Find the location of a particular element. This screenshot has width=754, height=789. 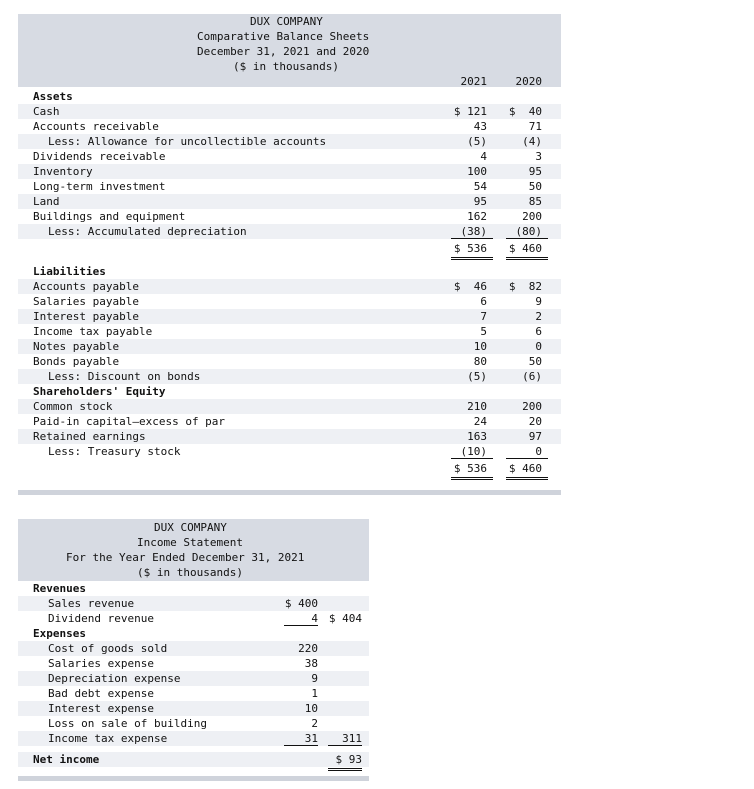

amount: $ 400 is located at coordinates (301, 603).